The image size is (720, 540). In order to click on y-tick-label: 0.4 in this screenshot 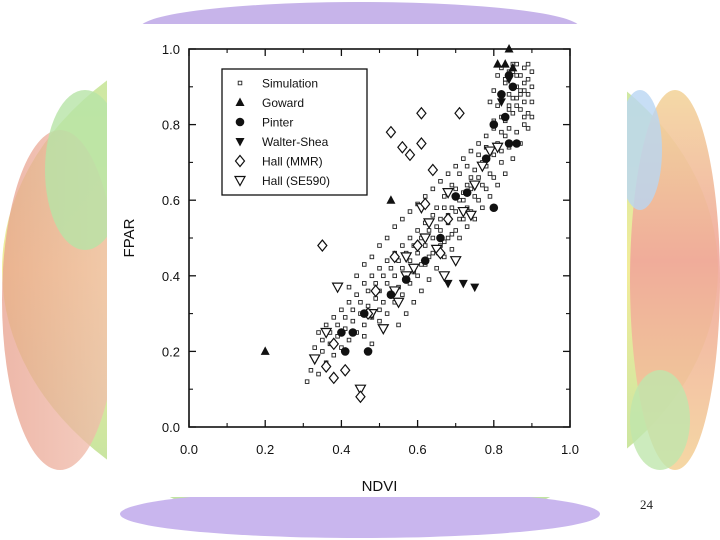, I will do `click(171, 276)`.